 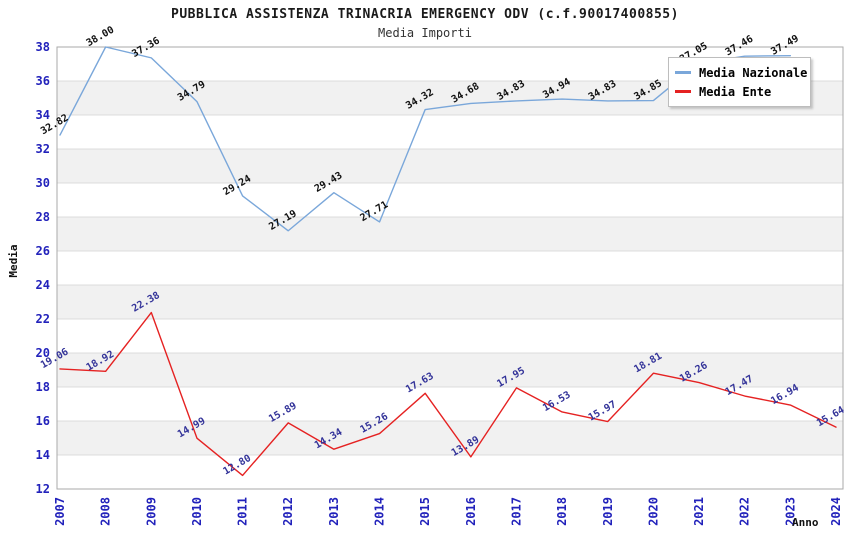 I want to click on svg-text: 2014, so click(x=380, y=511).